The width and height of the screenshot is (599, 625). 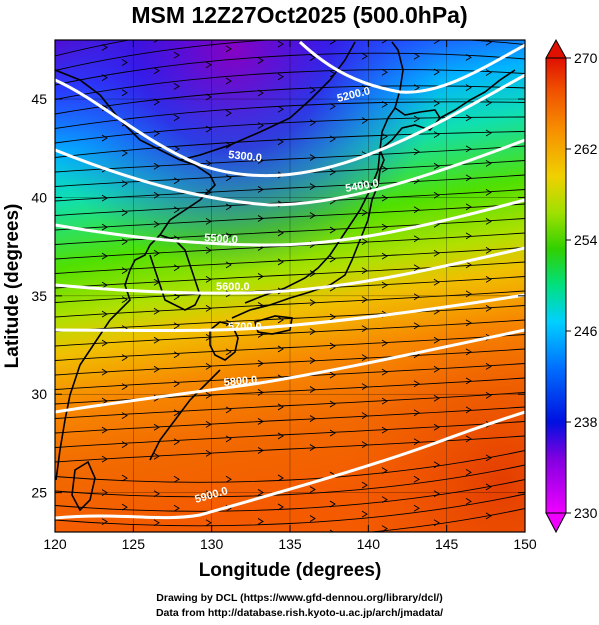 I want to click on colorbar-scale, so click(x=556, y=285).